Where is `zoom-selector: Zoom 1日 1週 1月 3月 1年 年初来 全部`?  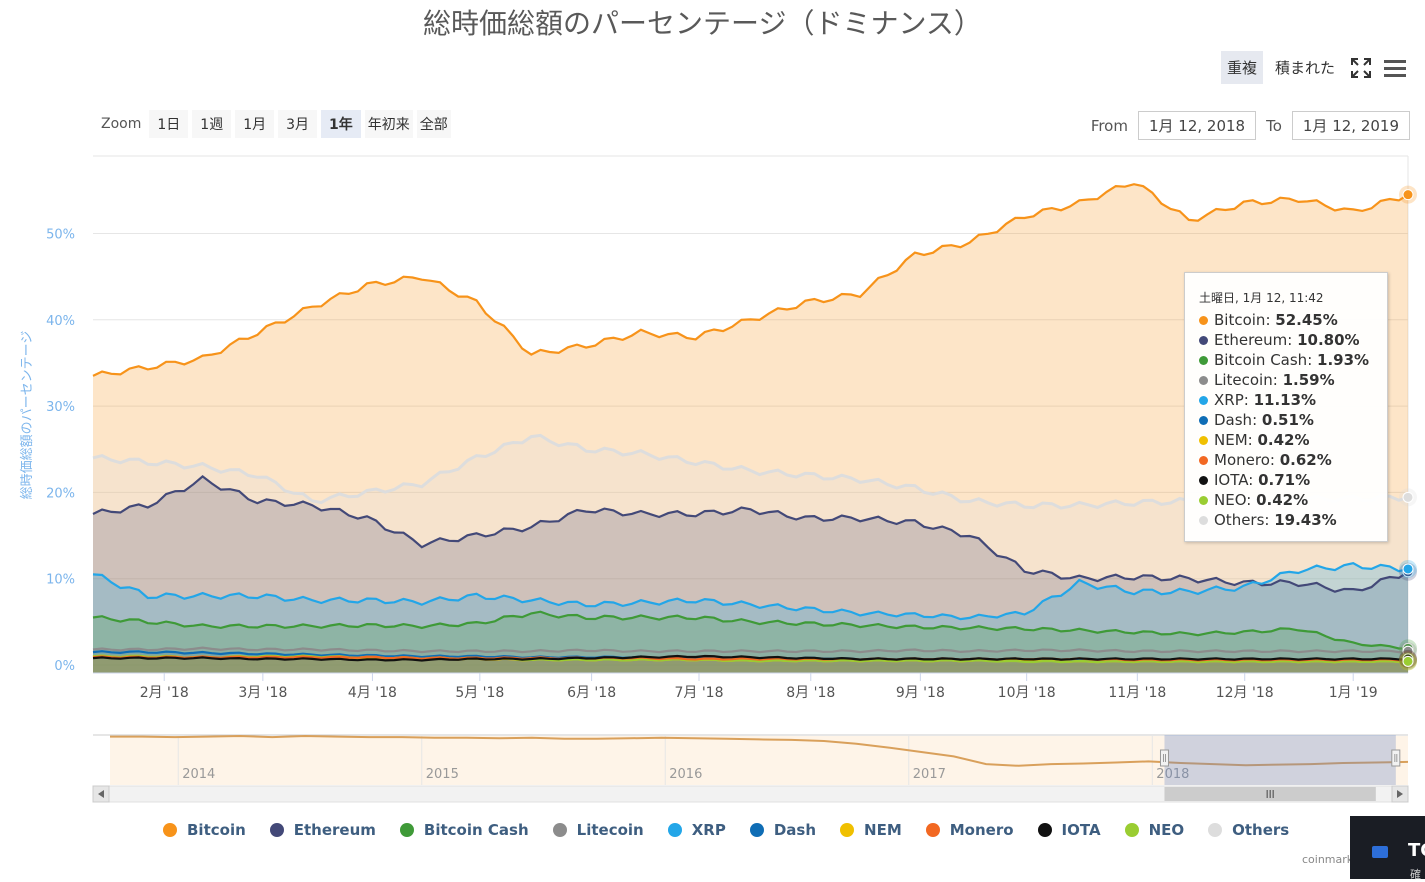
zoom-selector: Zoom 1日 1週 1月 3月 1年 年初来 全部 is located at coordinates (276, 124).